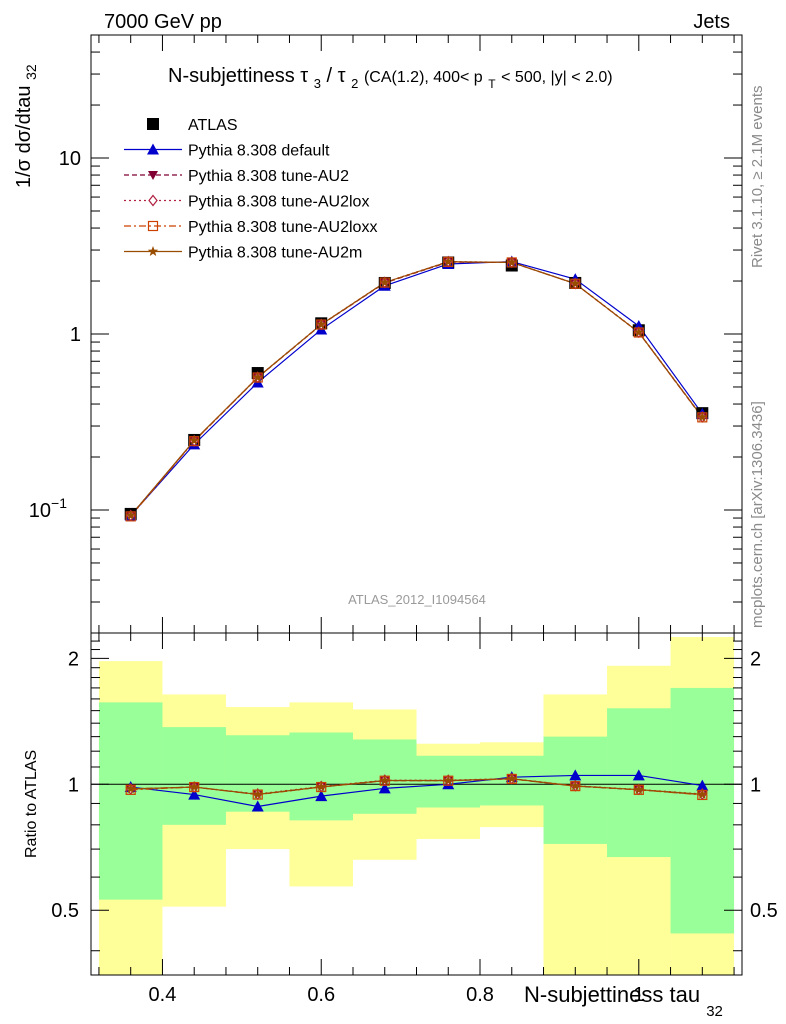  What do you see at coordinates (492, 84) in the screenshot?
I see `title-cuts-sub: T` at bounding box center [492, 84].